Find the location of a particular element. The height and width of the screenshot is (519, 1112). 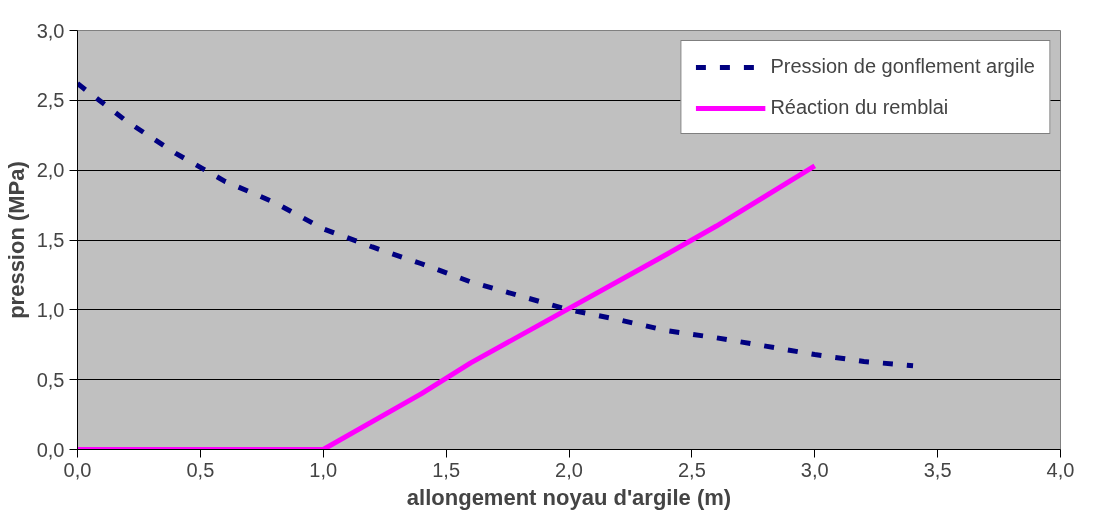

x-tick-label: 3,5 is located at coordinates (937, 469).